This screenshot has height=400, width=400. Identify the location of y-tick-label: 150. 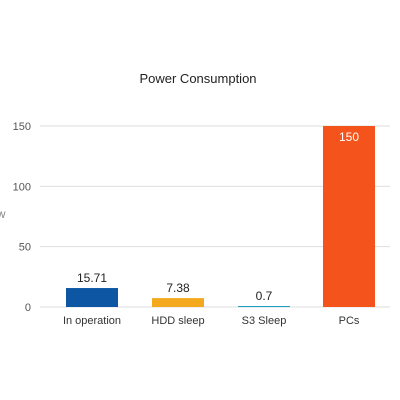
(22, 127).